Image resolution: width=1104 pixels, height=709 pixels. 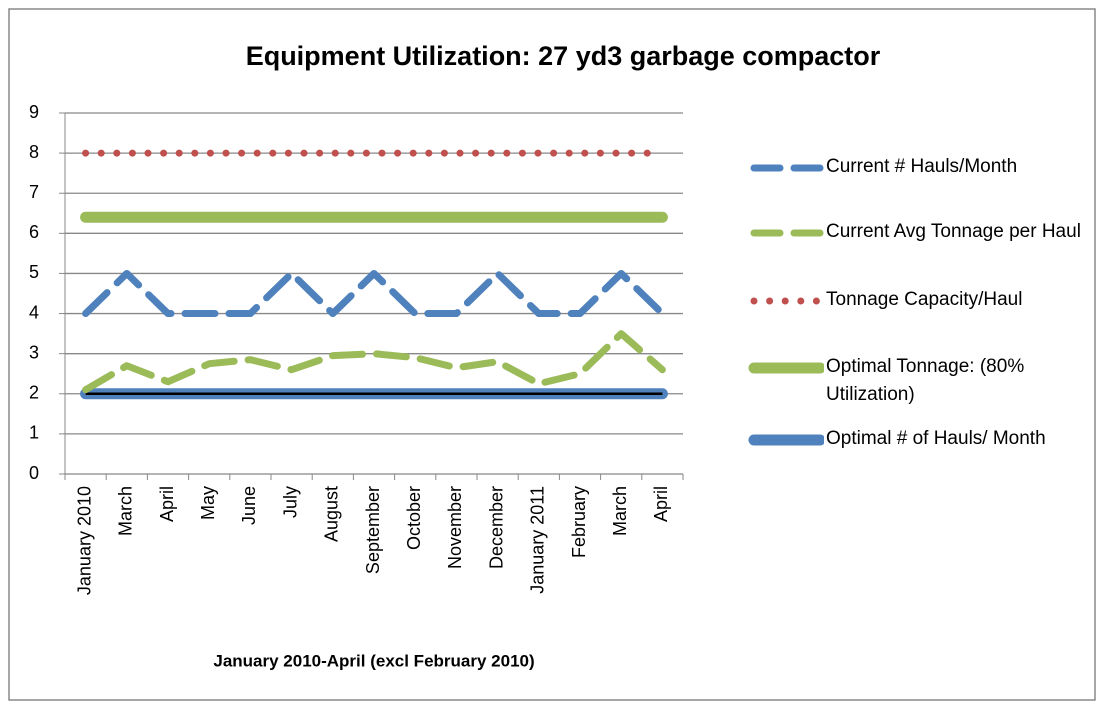 What do you see at coordinates (34, 312) in the screenshot?
I see `y-tick-label: 4` at bounding box center [34, 312].